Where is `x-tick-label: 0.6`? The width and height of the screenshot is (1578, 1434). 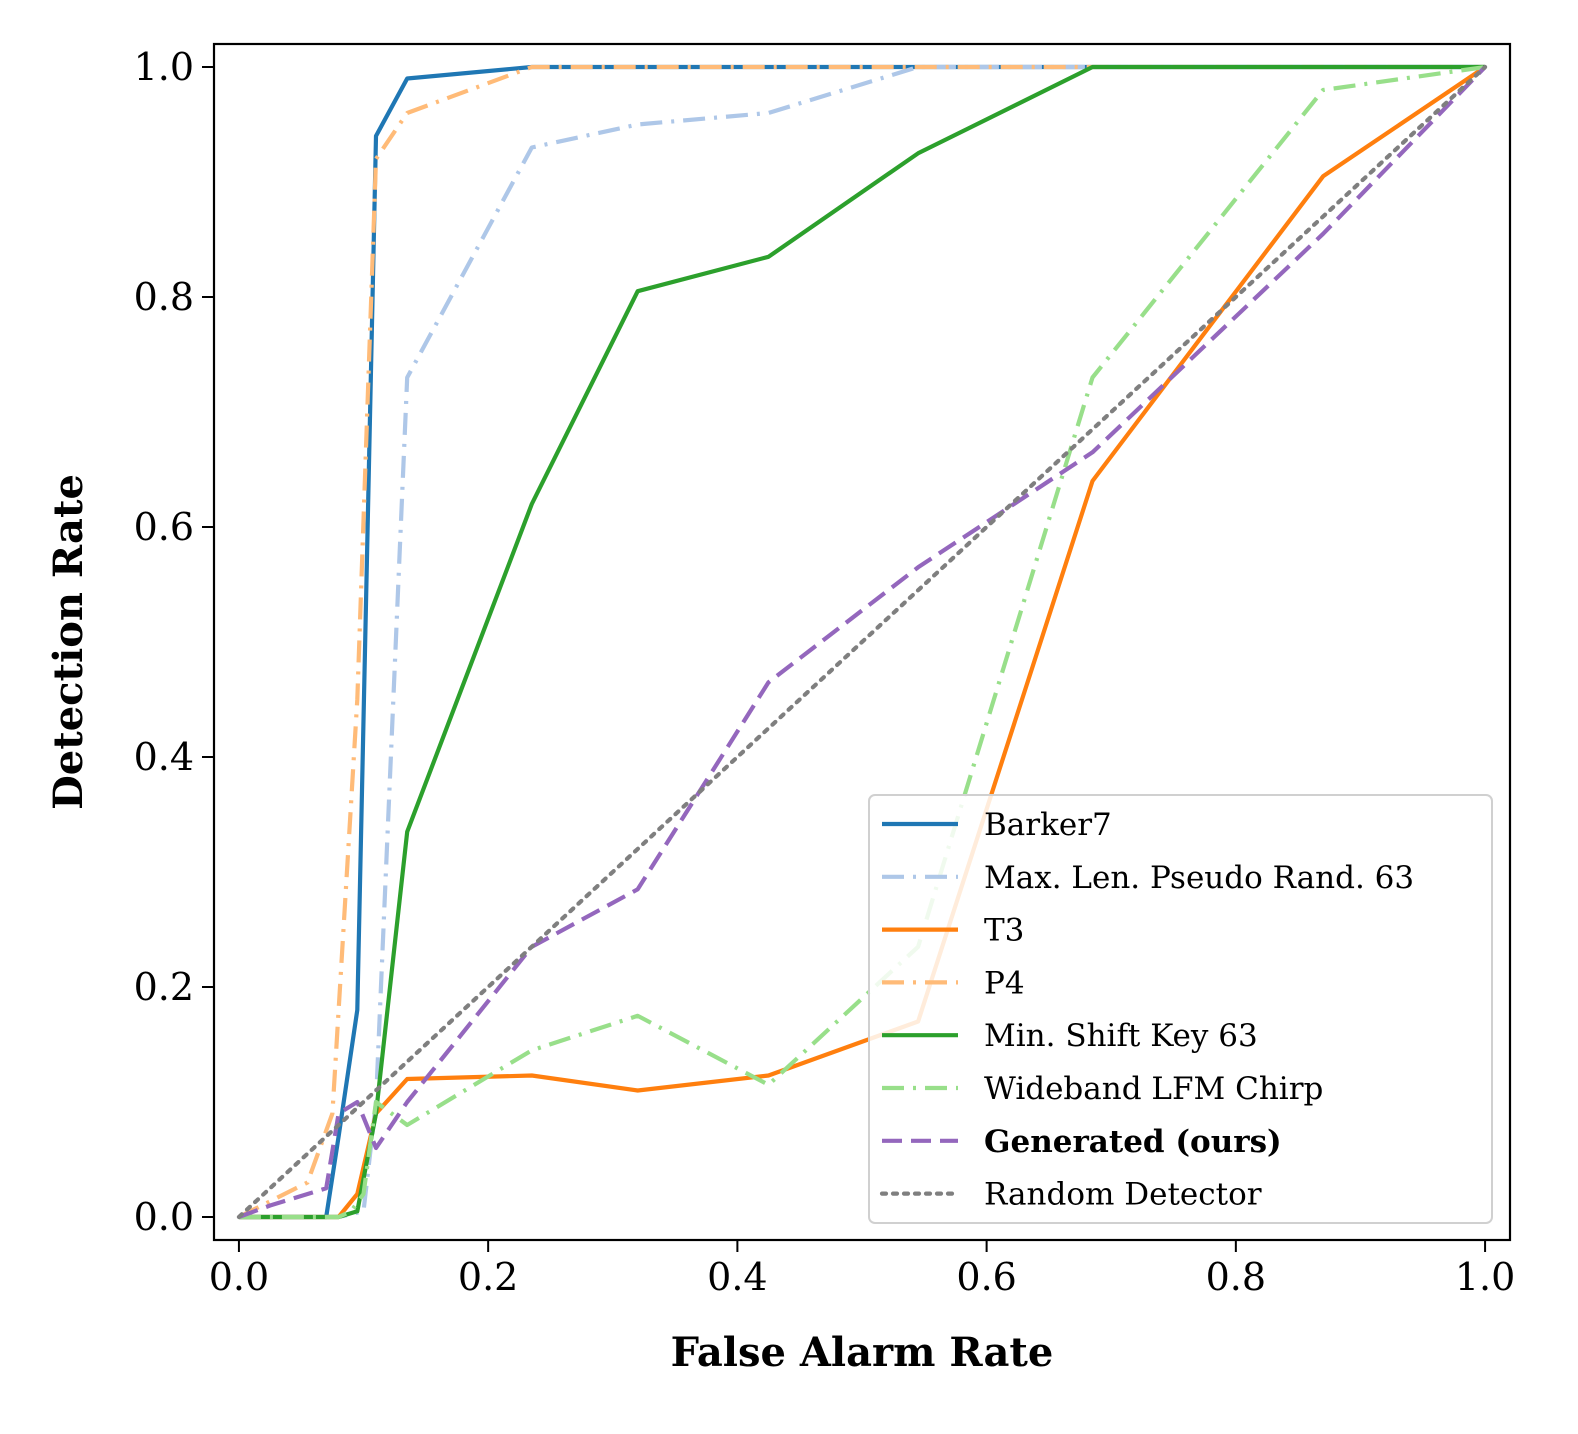
x-tick-label: 0.6 is located at coordinates (986, 1277).